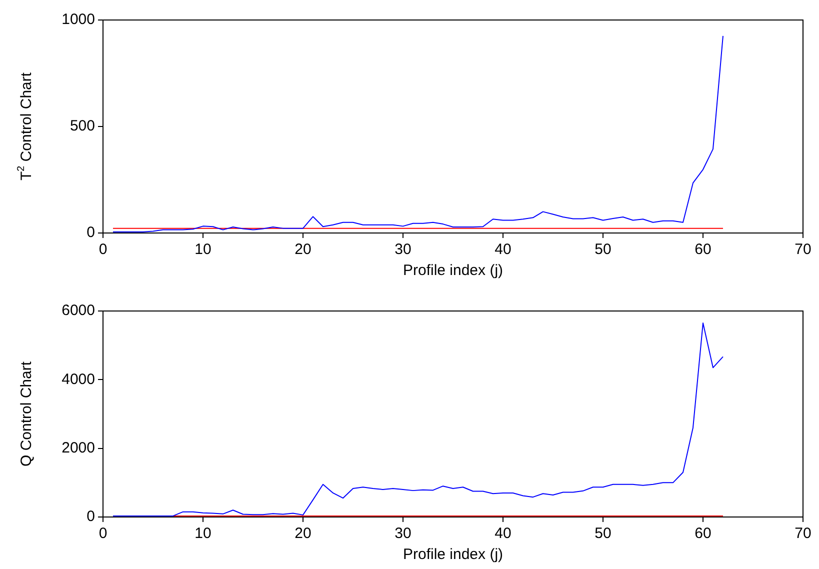 The width and height of the screenshot is (819, 569). I want to click on y-tick-label: 6000, so click(78, 311).